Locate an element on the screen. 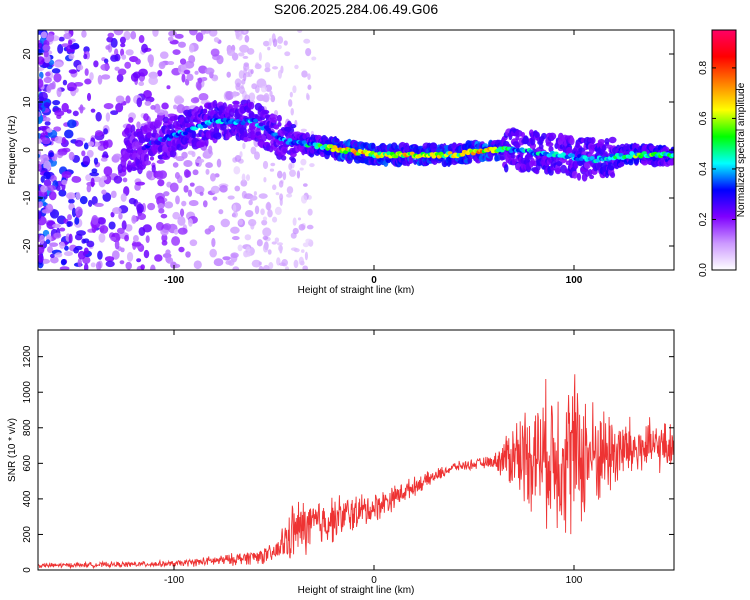  colorbar-tick-label: 0.0 is located at coordinates (703, 270).